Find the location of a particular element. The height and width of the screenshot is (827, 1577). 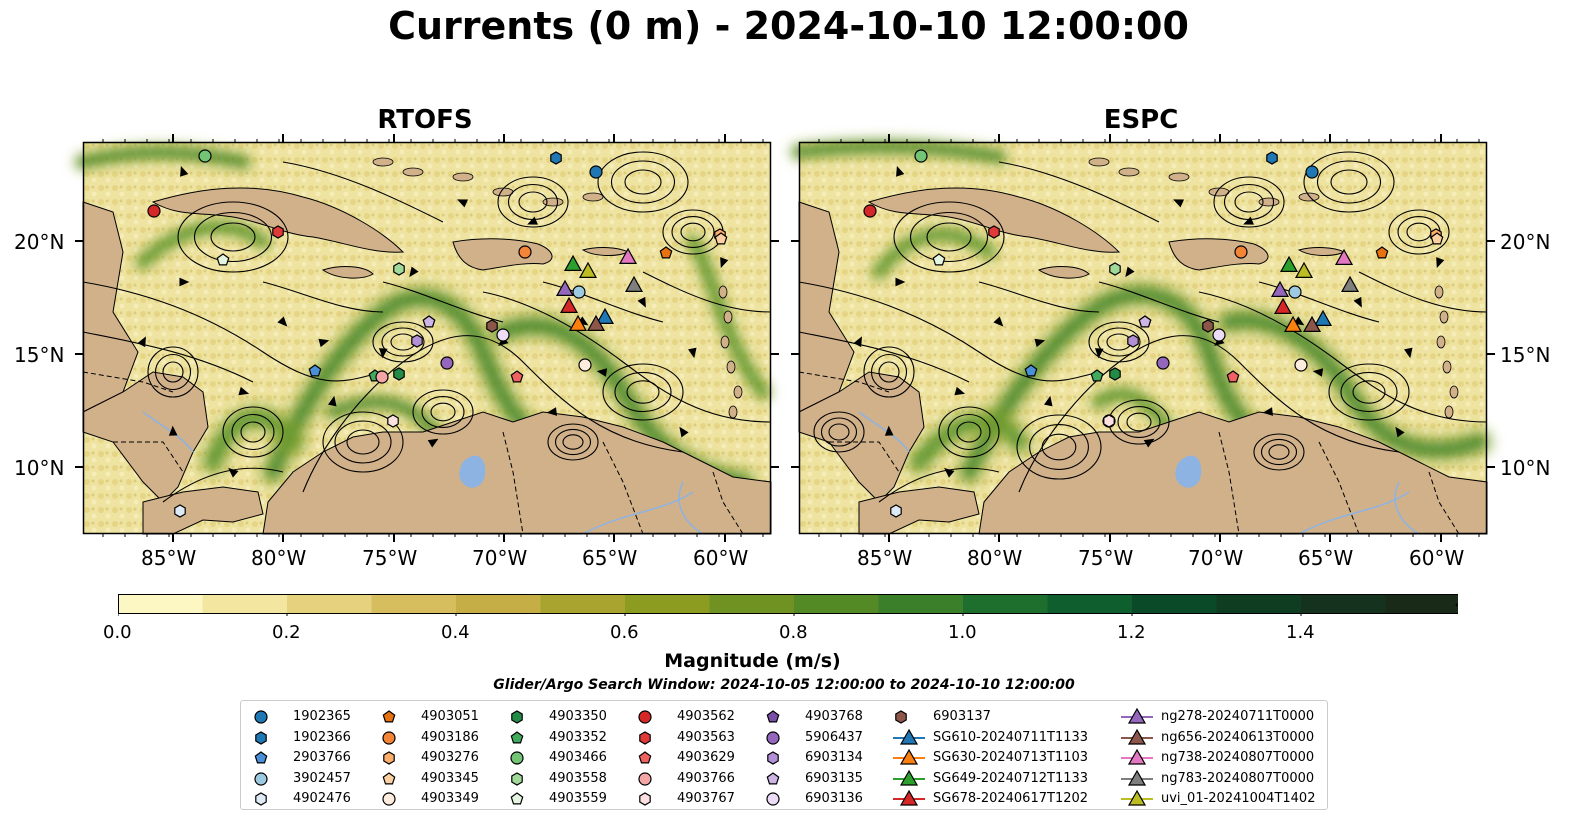

legend-label: 4903345 is located at coordinates (450, 778).